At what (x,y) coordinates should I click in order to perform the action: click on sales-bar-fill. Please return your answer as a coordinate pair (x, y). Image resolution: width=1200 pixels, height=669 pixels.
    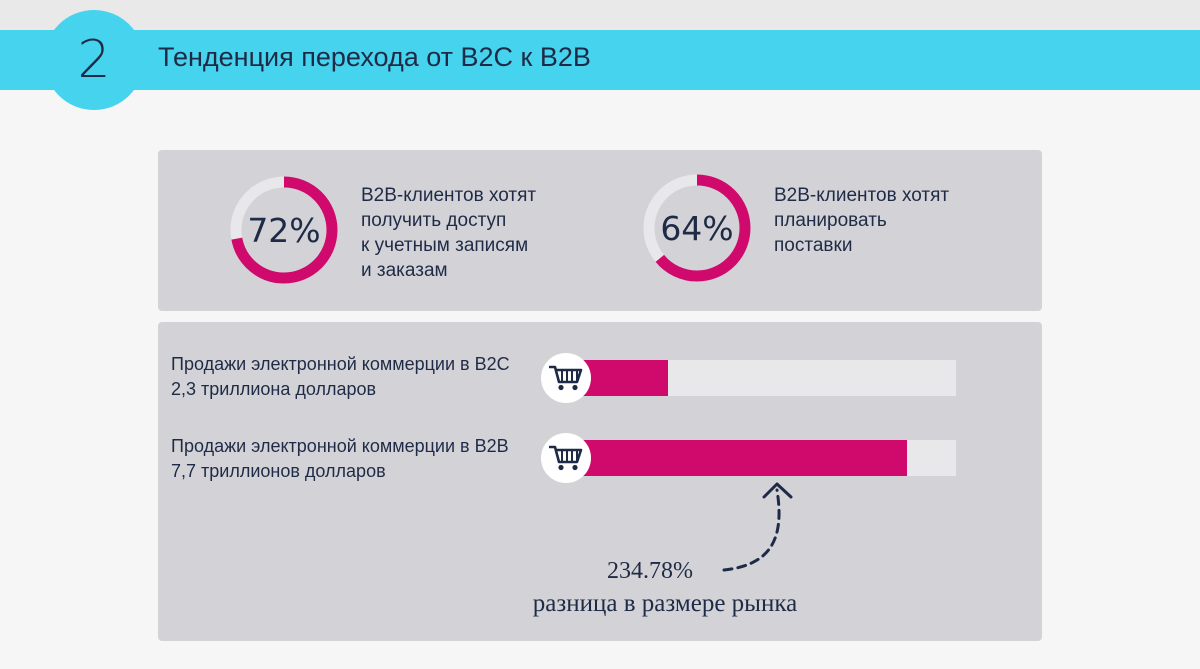
    Looking at the image, I should click on (736, 458).